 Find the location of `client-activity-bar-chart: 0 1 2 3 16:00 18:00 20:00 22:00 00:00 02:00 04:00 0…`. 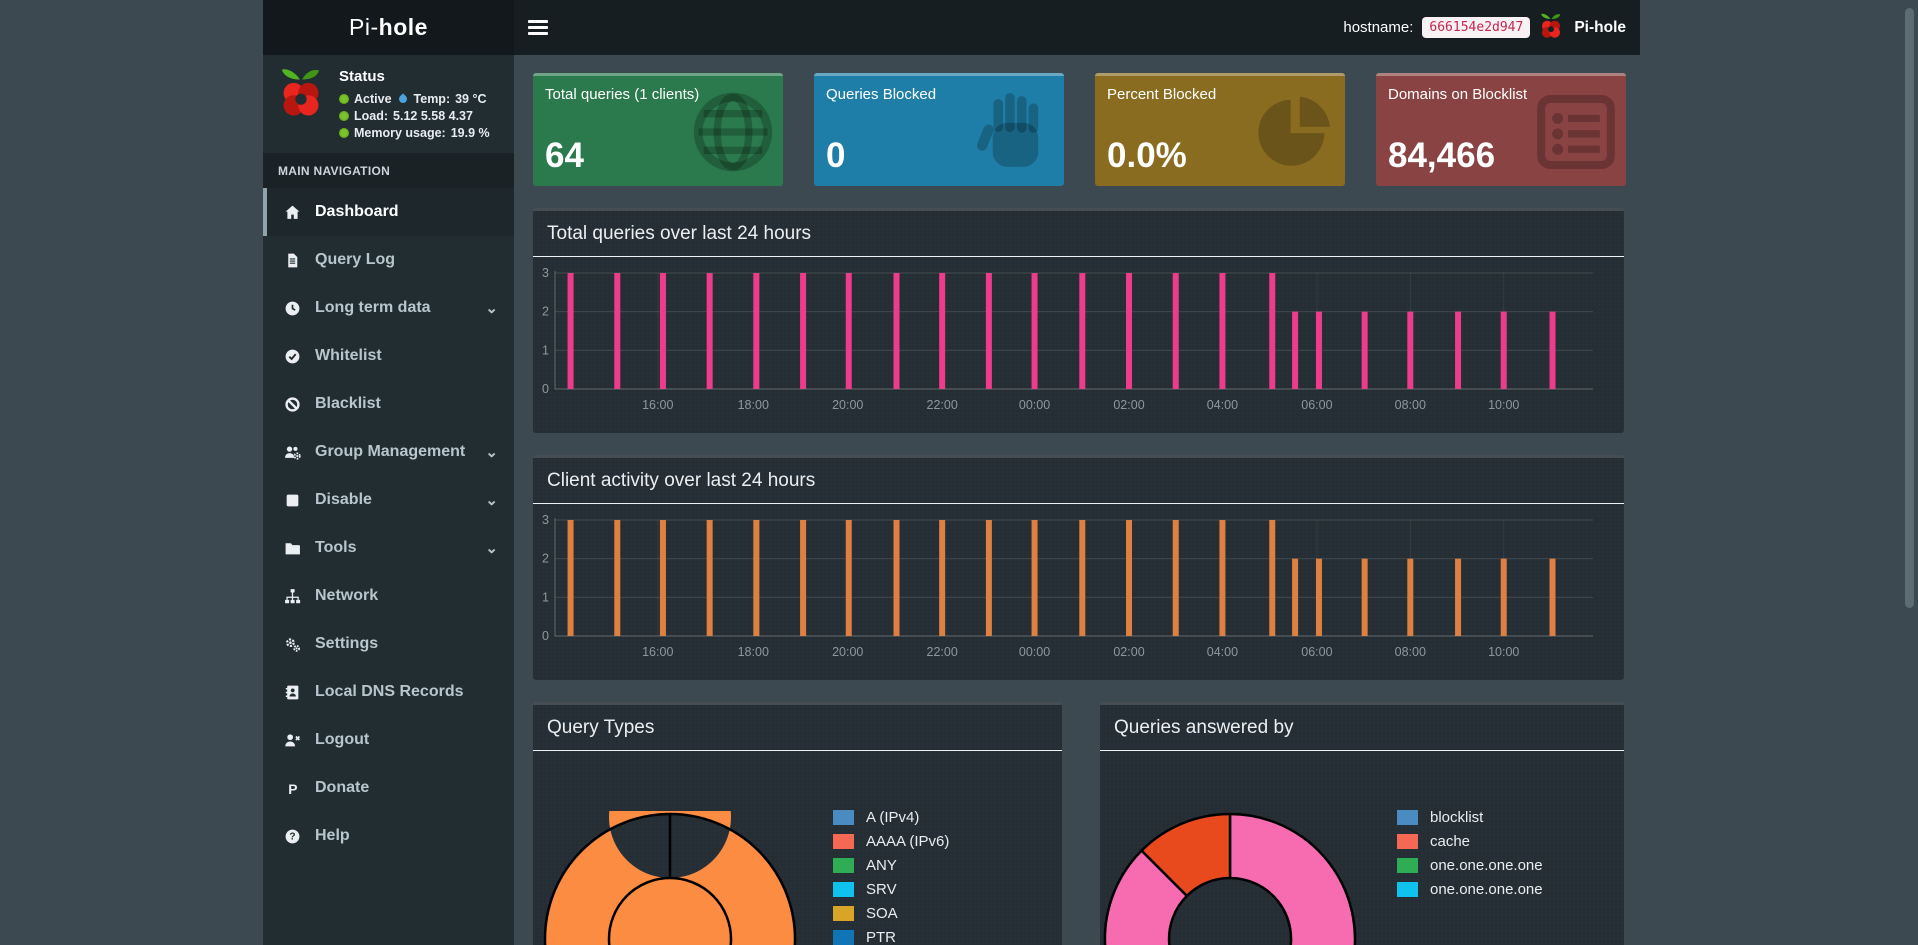

client-activity-bar-chart: 0 1 2 3 16:00 18:00 20:00 22:00 00:00 02:00 04:00 0… is located at coordinates (1078, 592).